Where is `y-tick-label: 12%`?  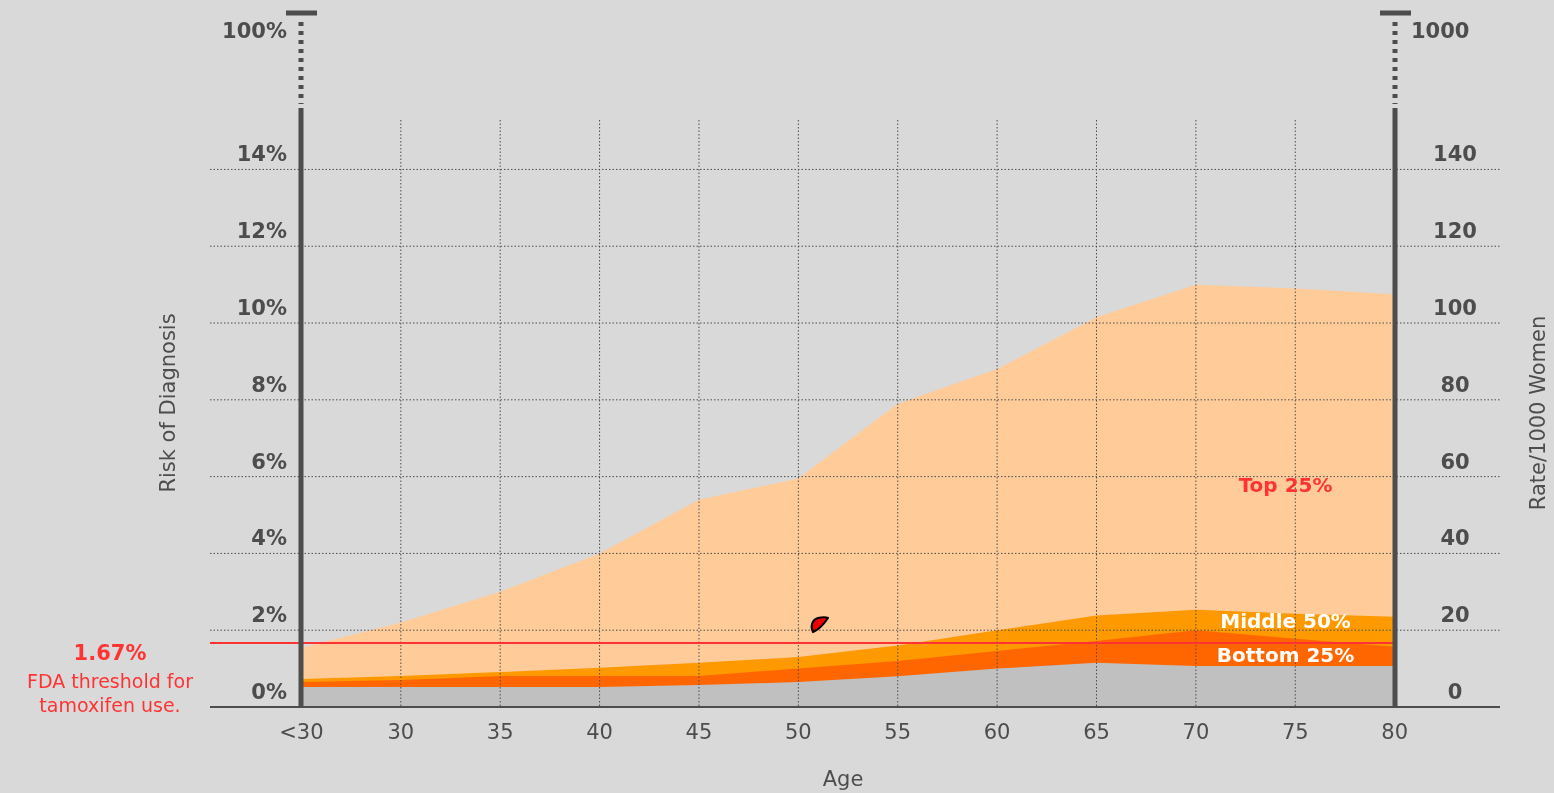 y-tick-label: 12% is located at coordinates (261, 231).